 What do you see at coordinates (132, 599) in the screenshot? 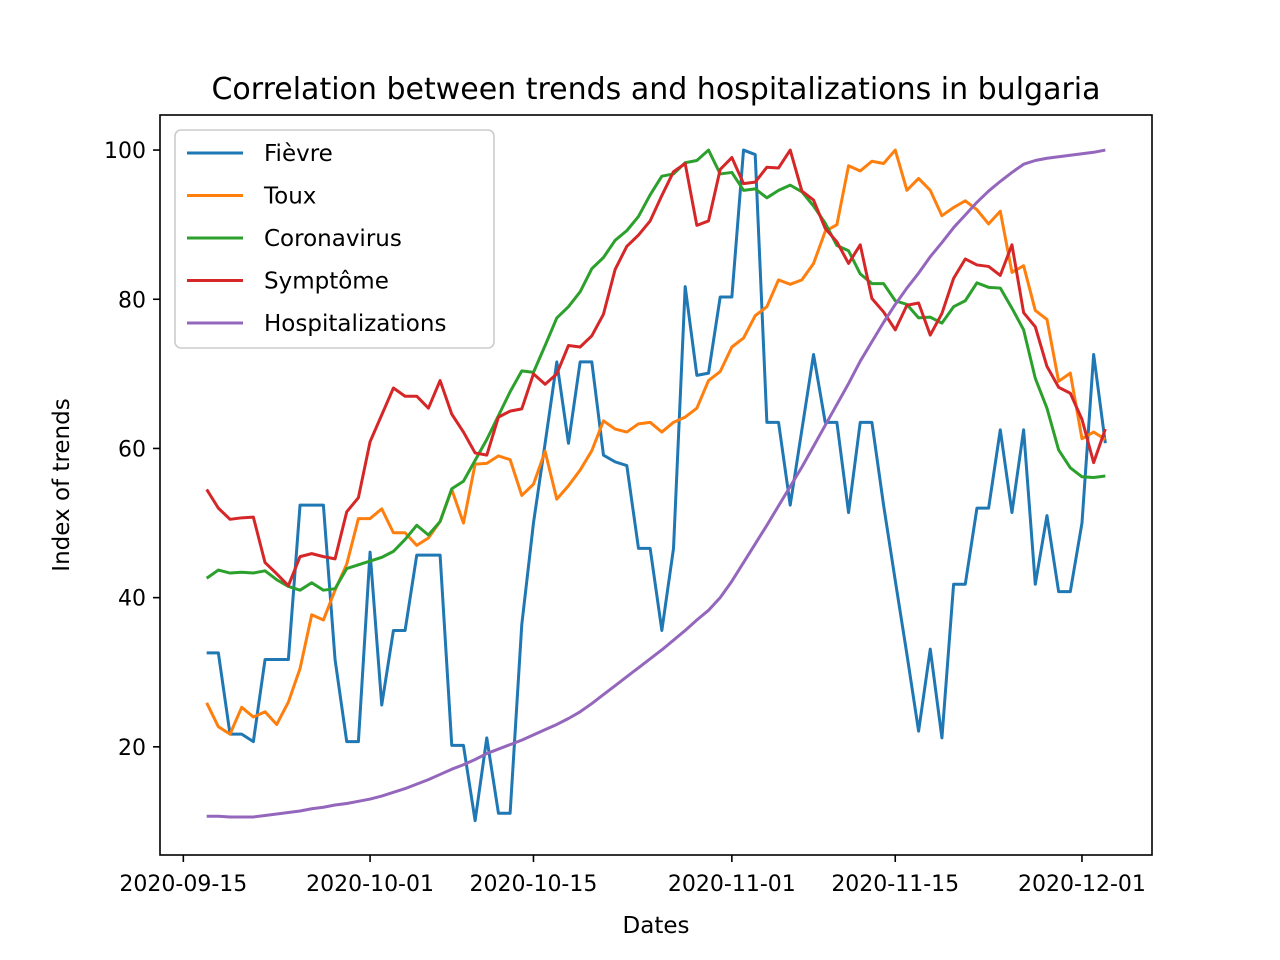
I see `y-tick-label: 40` at bounding box center [132, 599].